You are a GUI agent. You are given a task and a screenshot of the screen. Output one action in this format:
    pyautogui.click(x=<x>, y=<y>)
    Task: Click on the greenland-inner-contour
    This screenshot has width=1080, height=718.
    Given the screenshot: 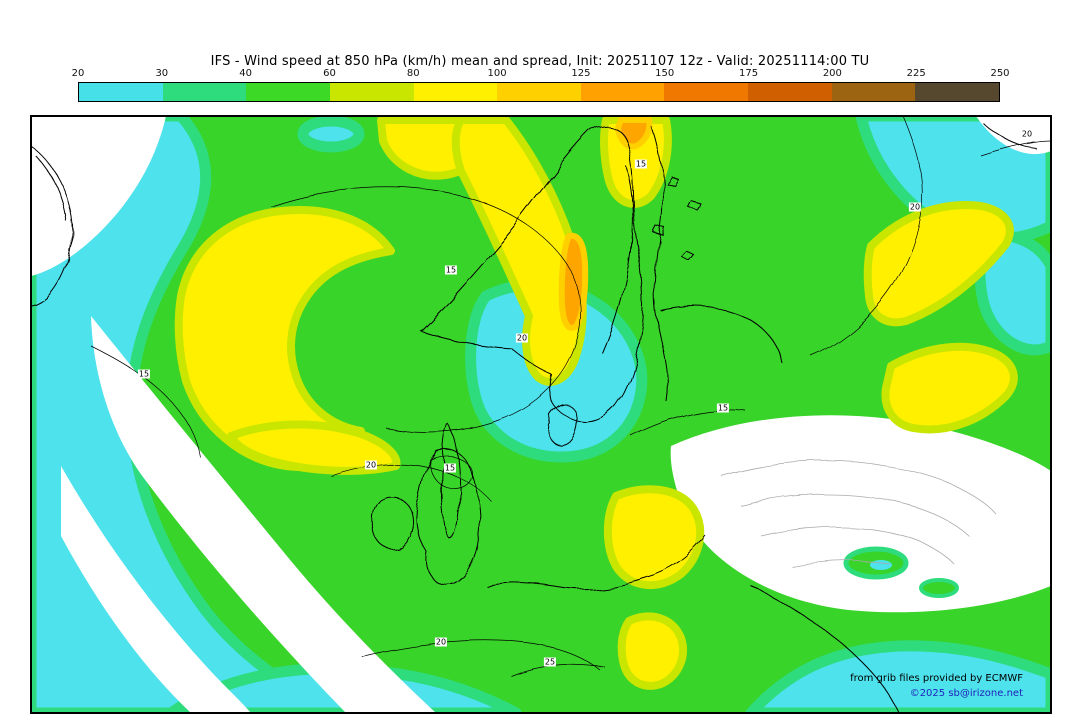 What is the action you would take?
    pyautogui.click(x=51, y=188)
    